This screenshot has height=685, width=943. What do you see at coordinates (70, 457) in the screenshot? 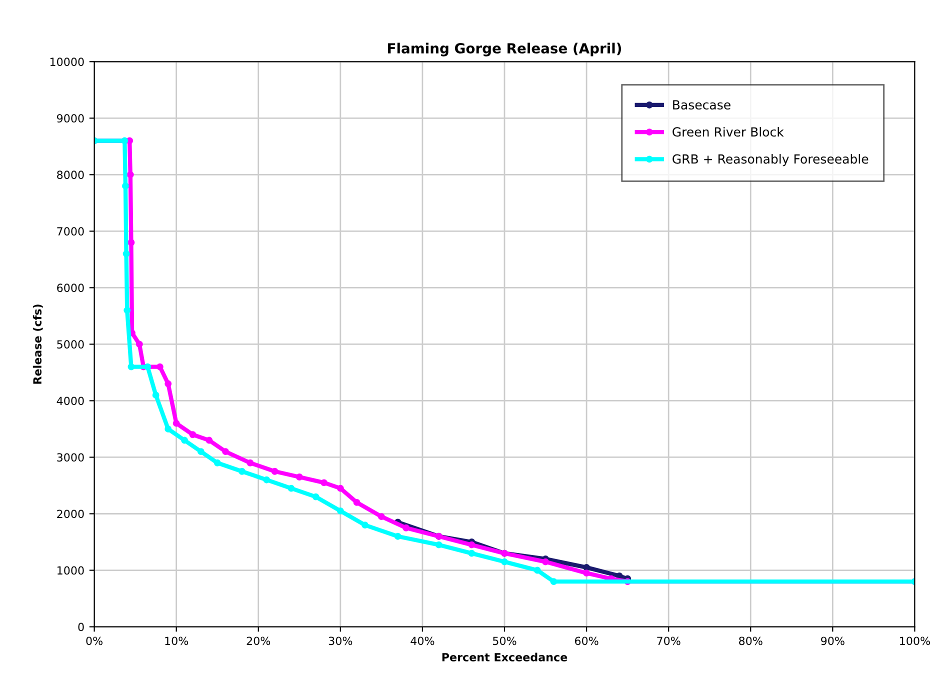
I see `y-tick-label: 3000` at bounding box center [70, 457].